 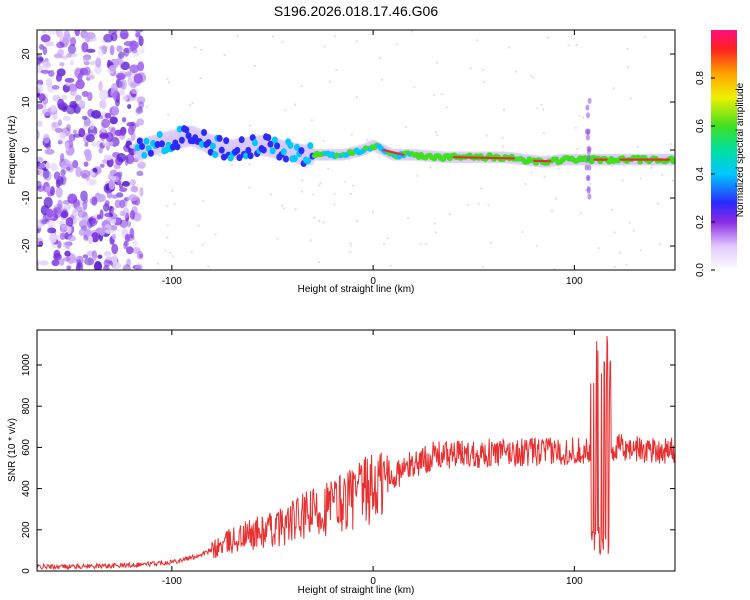 What do you see at coordinates (12, 150) in the screenshot?
I see `heatmap-y-label: Frequency (Hz)` at bounding box center [12, 150].